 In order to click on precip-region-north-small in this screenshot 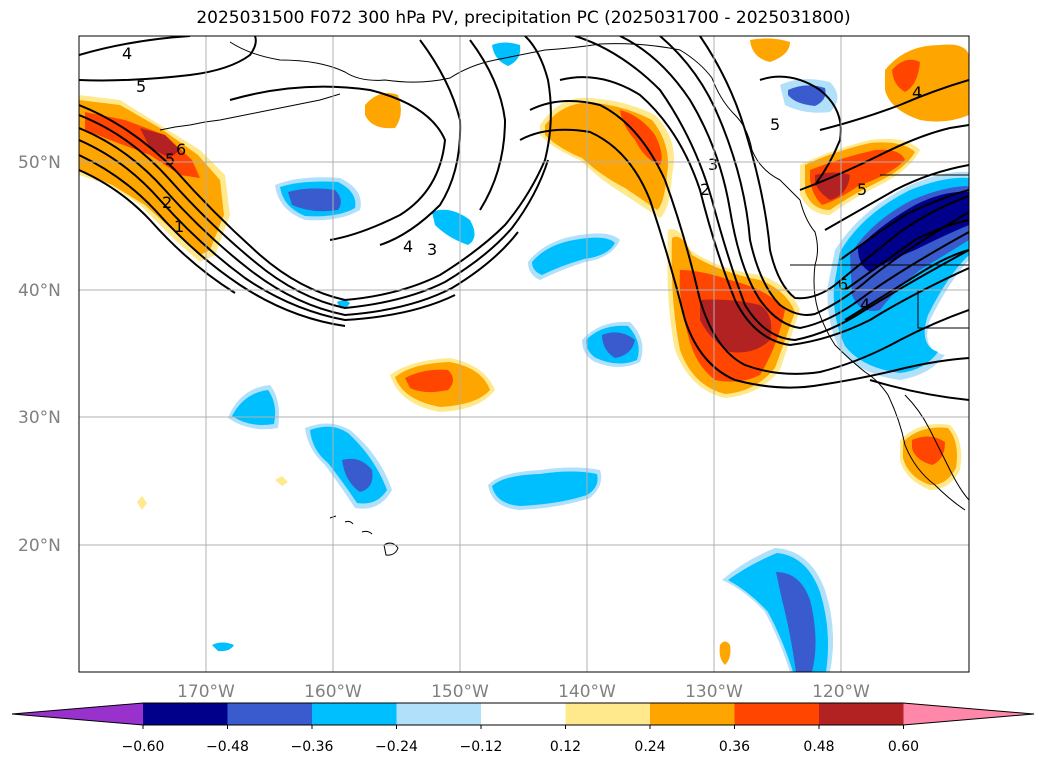, I will do `click(770, 50)`.